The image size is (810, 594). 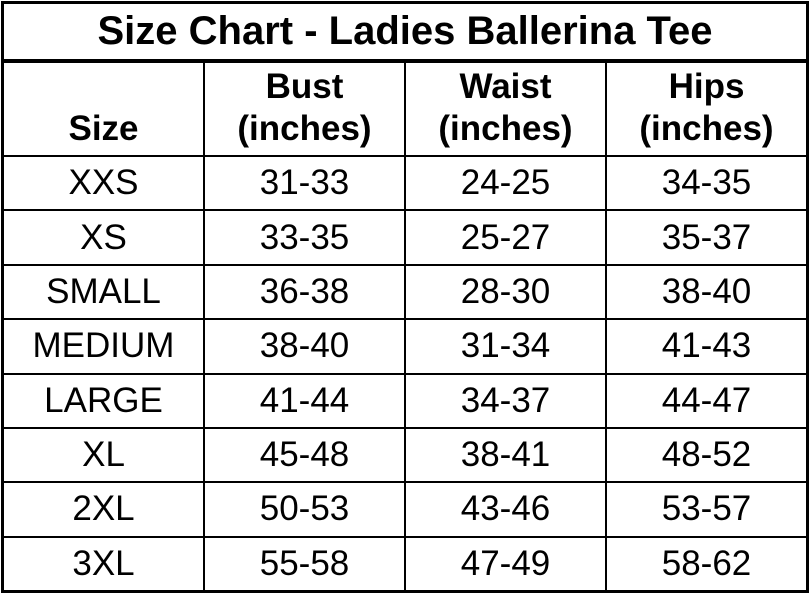 I want to click on header-cell-hips: Hips (inches), so click(x=705, y=109).